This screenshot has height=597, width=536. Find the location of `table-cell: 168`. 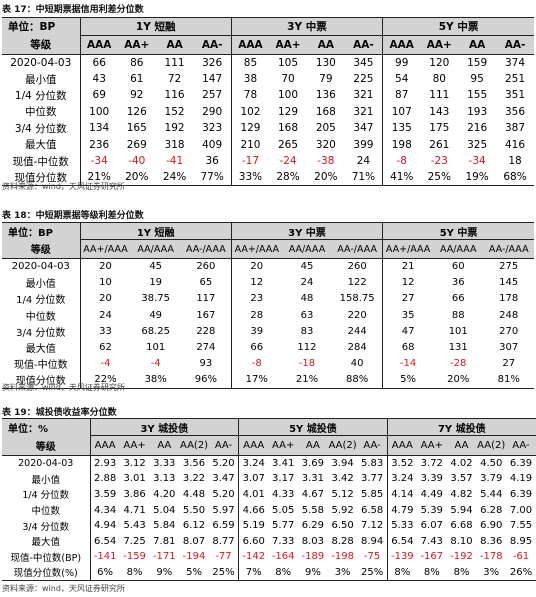

table-cell: 168 is located at coordinates (325, 111).